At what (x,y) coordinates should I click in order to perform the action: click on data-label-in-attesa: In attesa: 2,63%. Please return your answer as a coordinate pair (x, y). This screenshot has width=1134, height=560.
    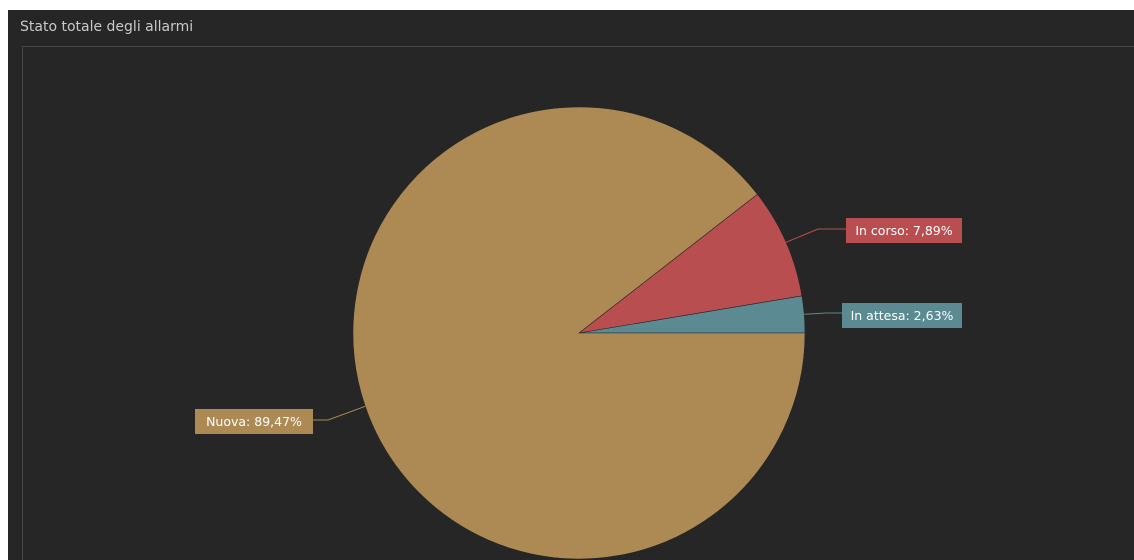
    Looking at the image, I should click on (902, 315).